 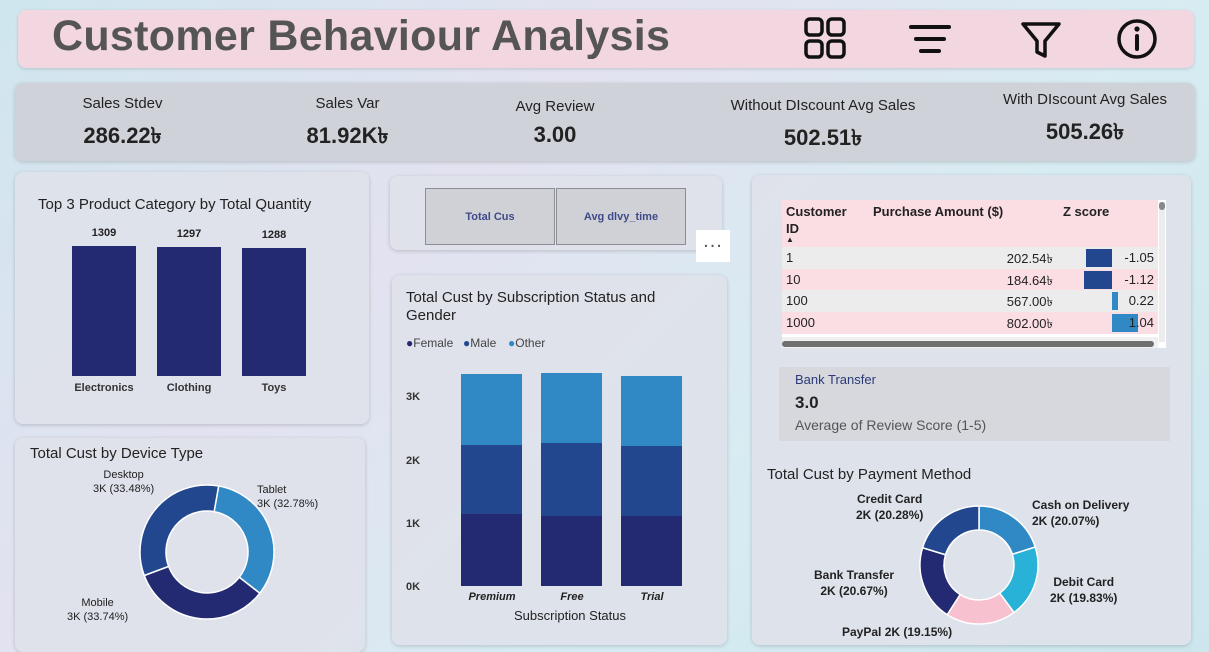 I want to click on cash-on-delivery-label: Cash on Delivery 2K (20.07%), so click(x=1080, y=513).